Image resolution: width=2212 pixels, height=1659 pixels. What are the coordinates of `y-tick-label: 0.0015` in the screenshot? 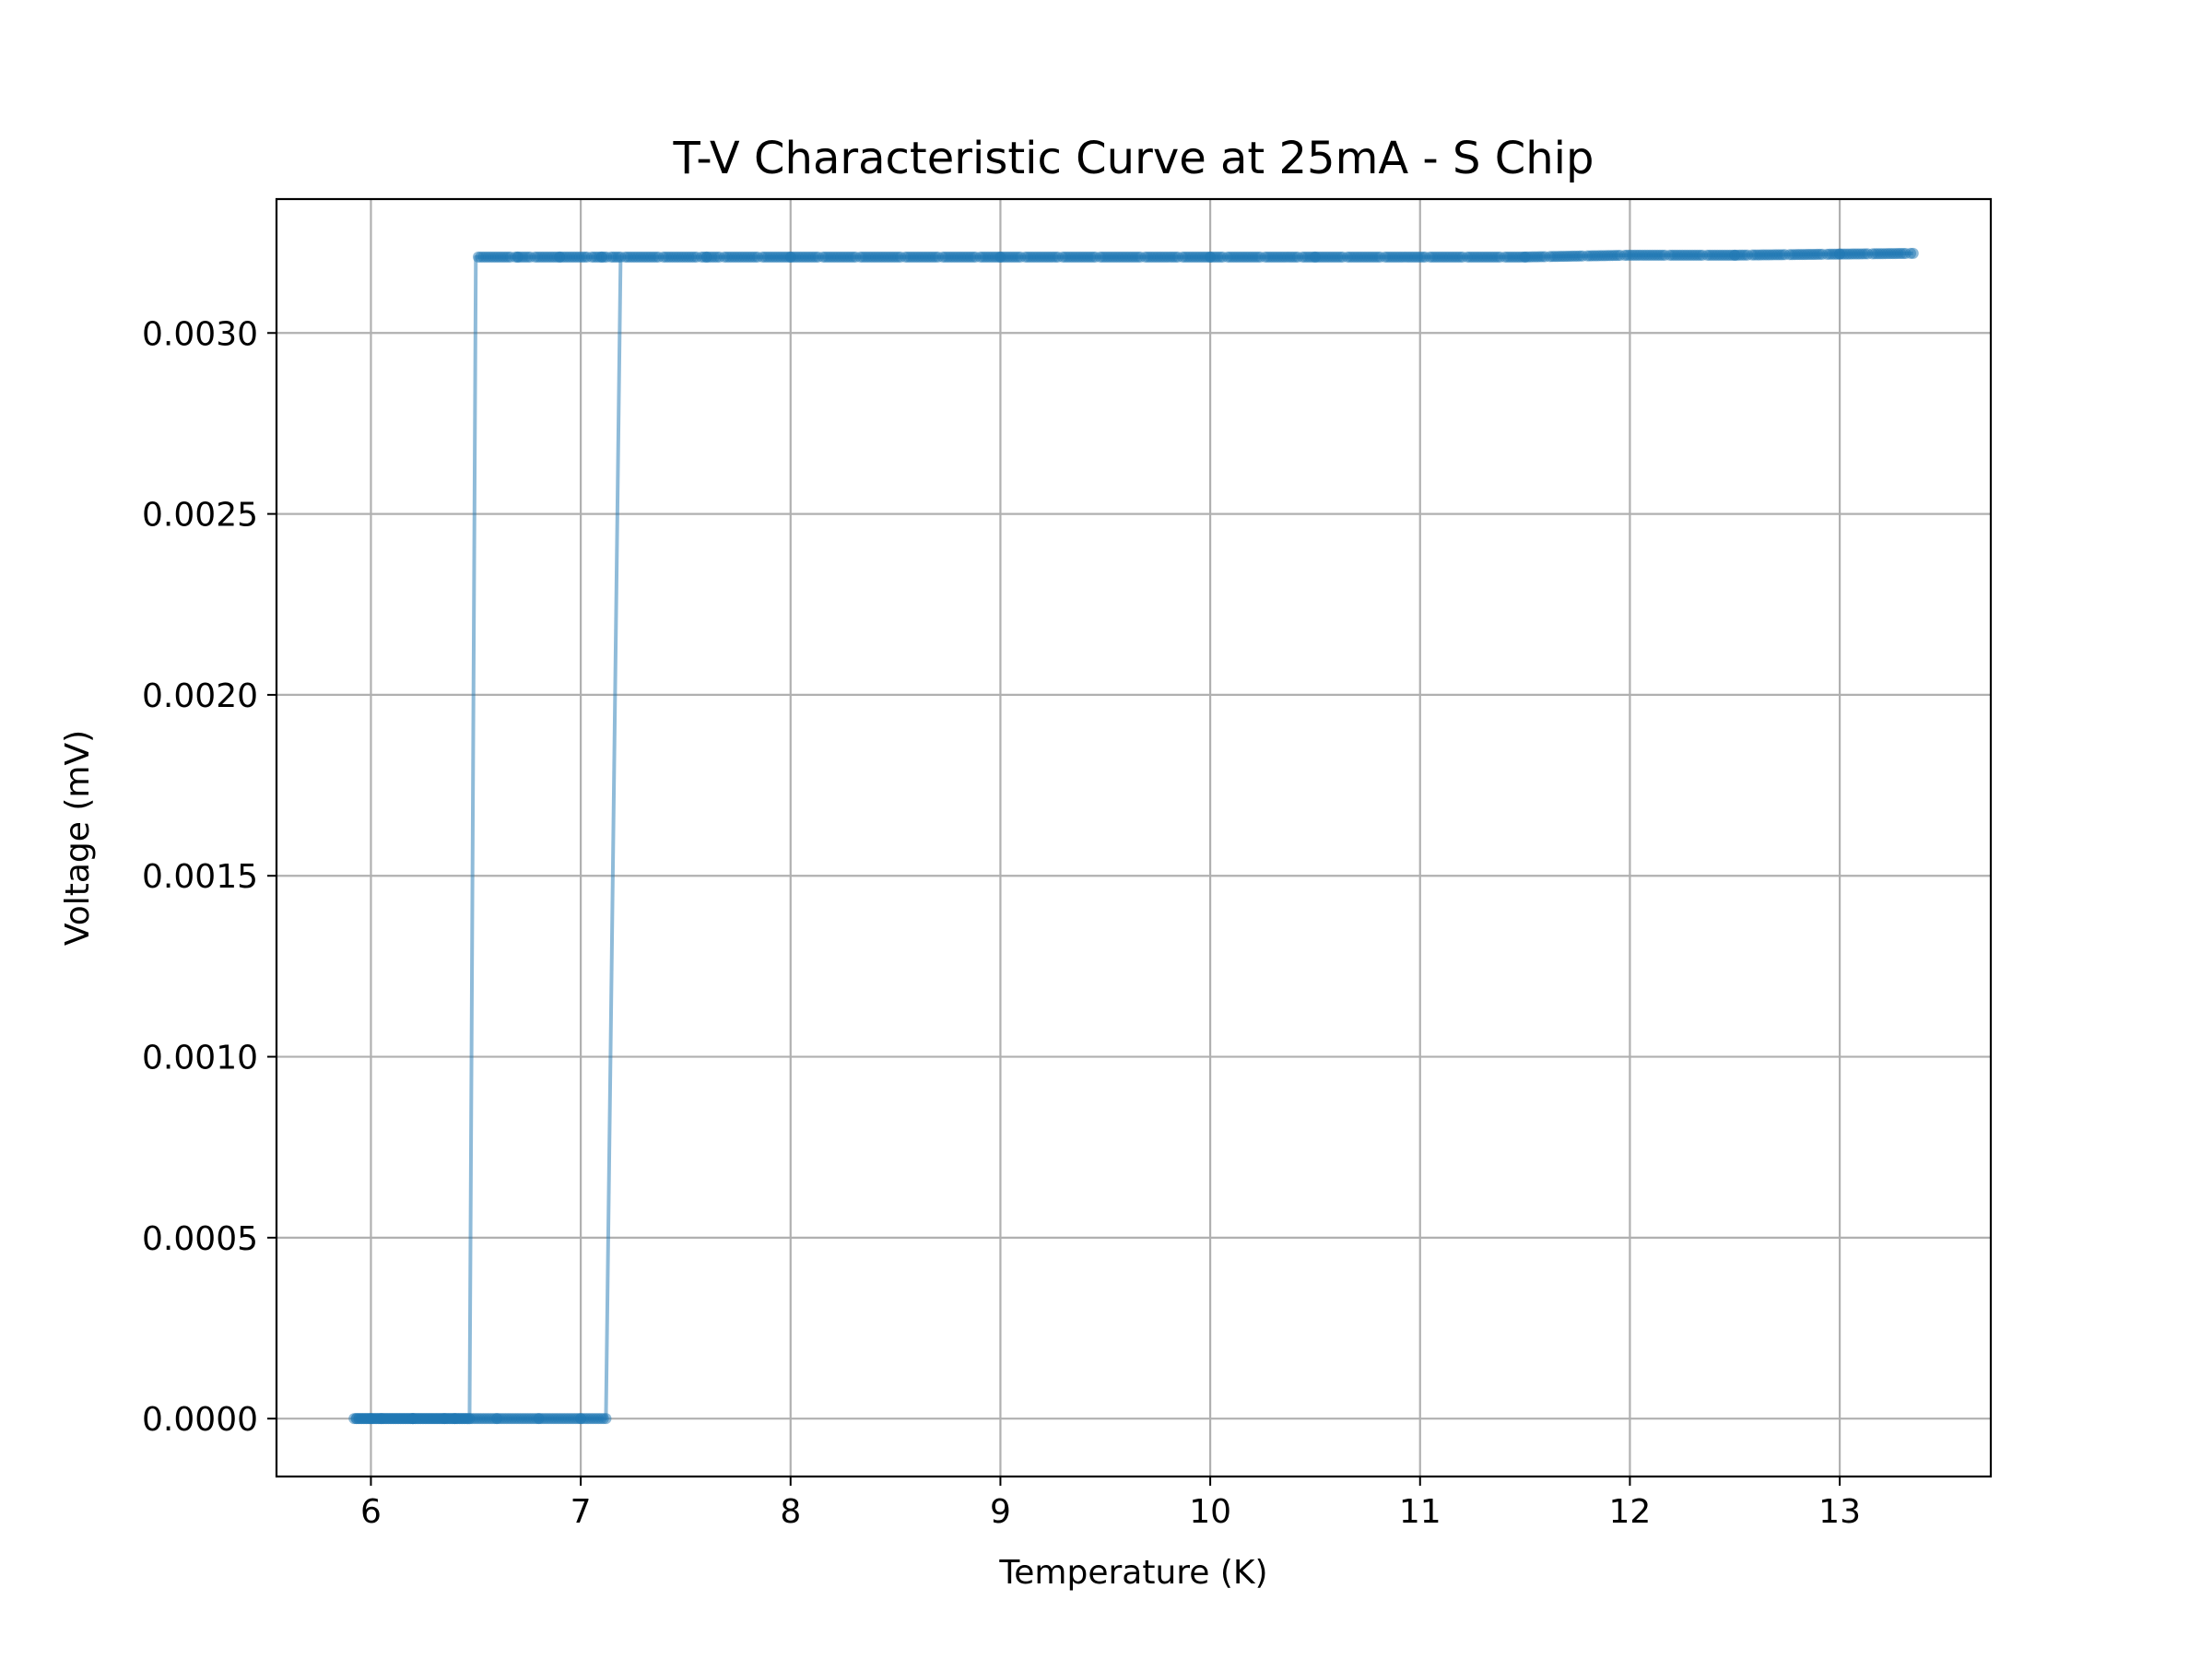 It's located at (200, 877).